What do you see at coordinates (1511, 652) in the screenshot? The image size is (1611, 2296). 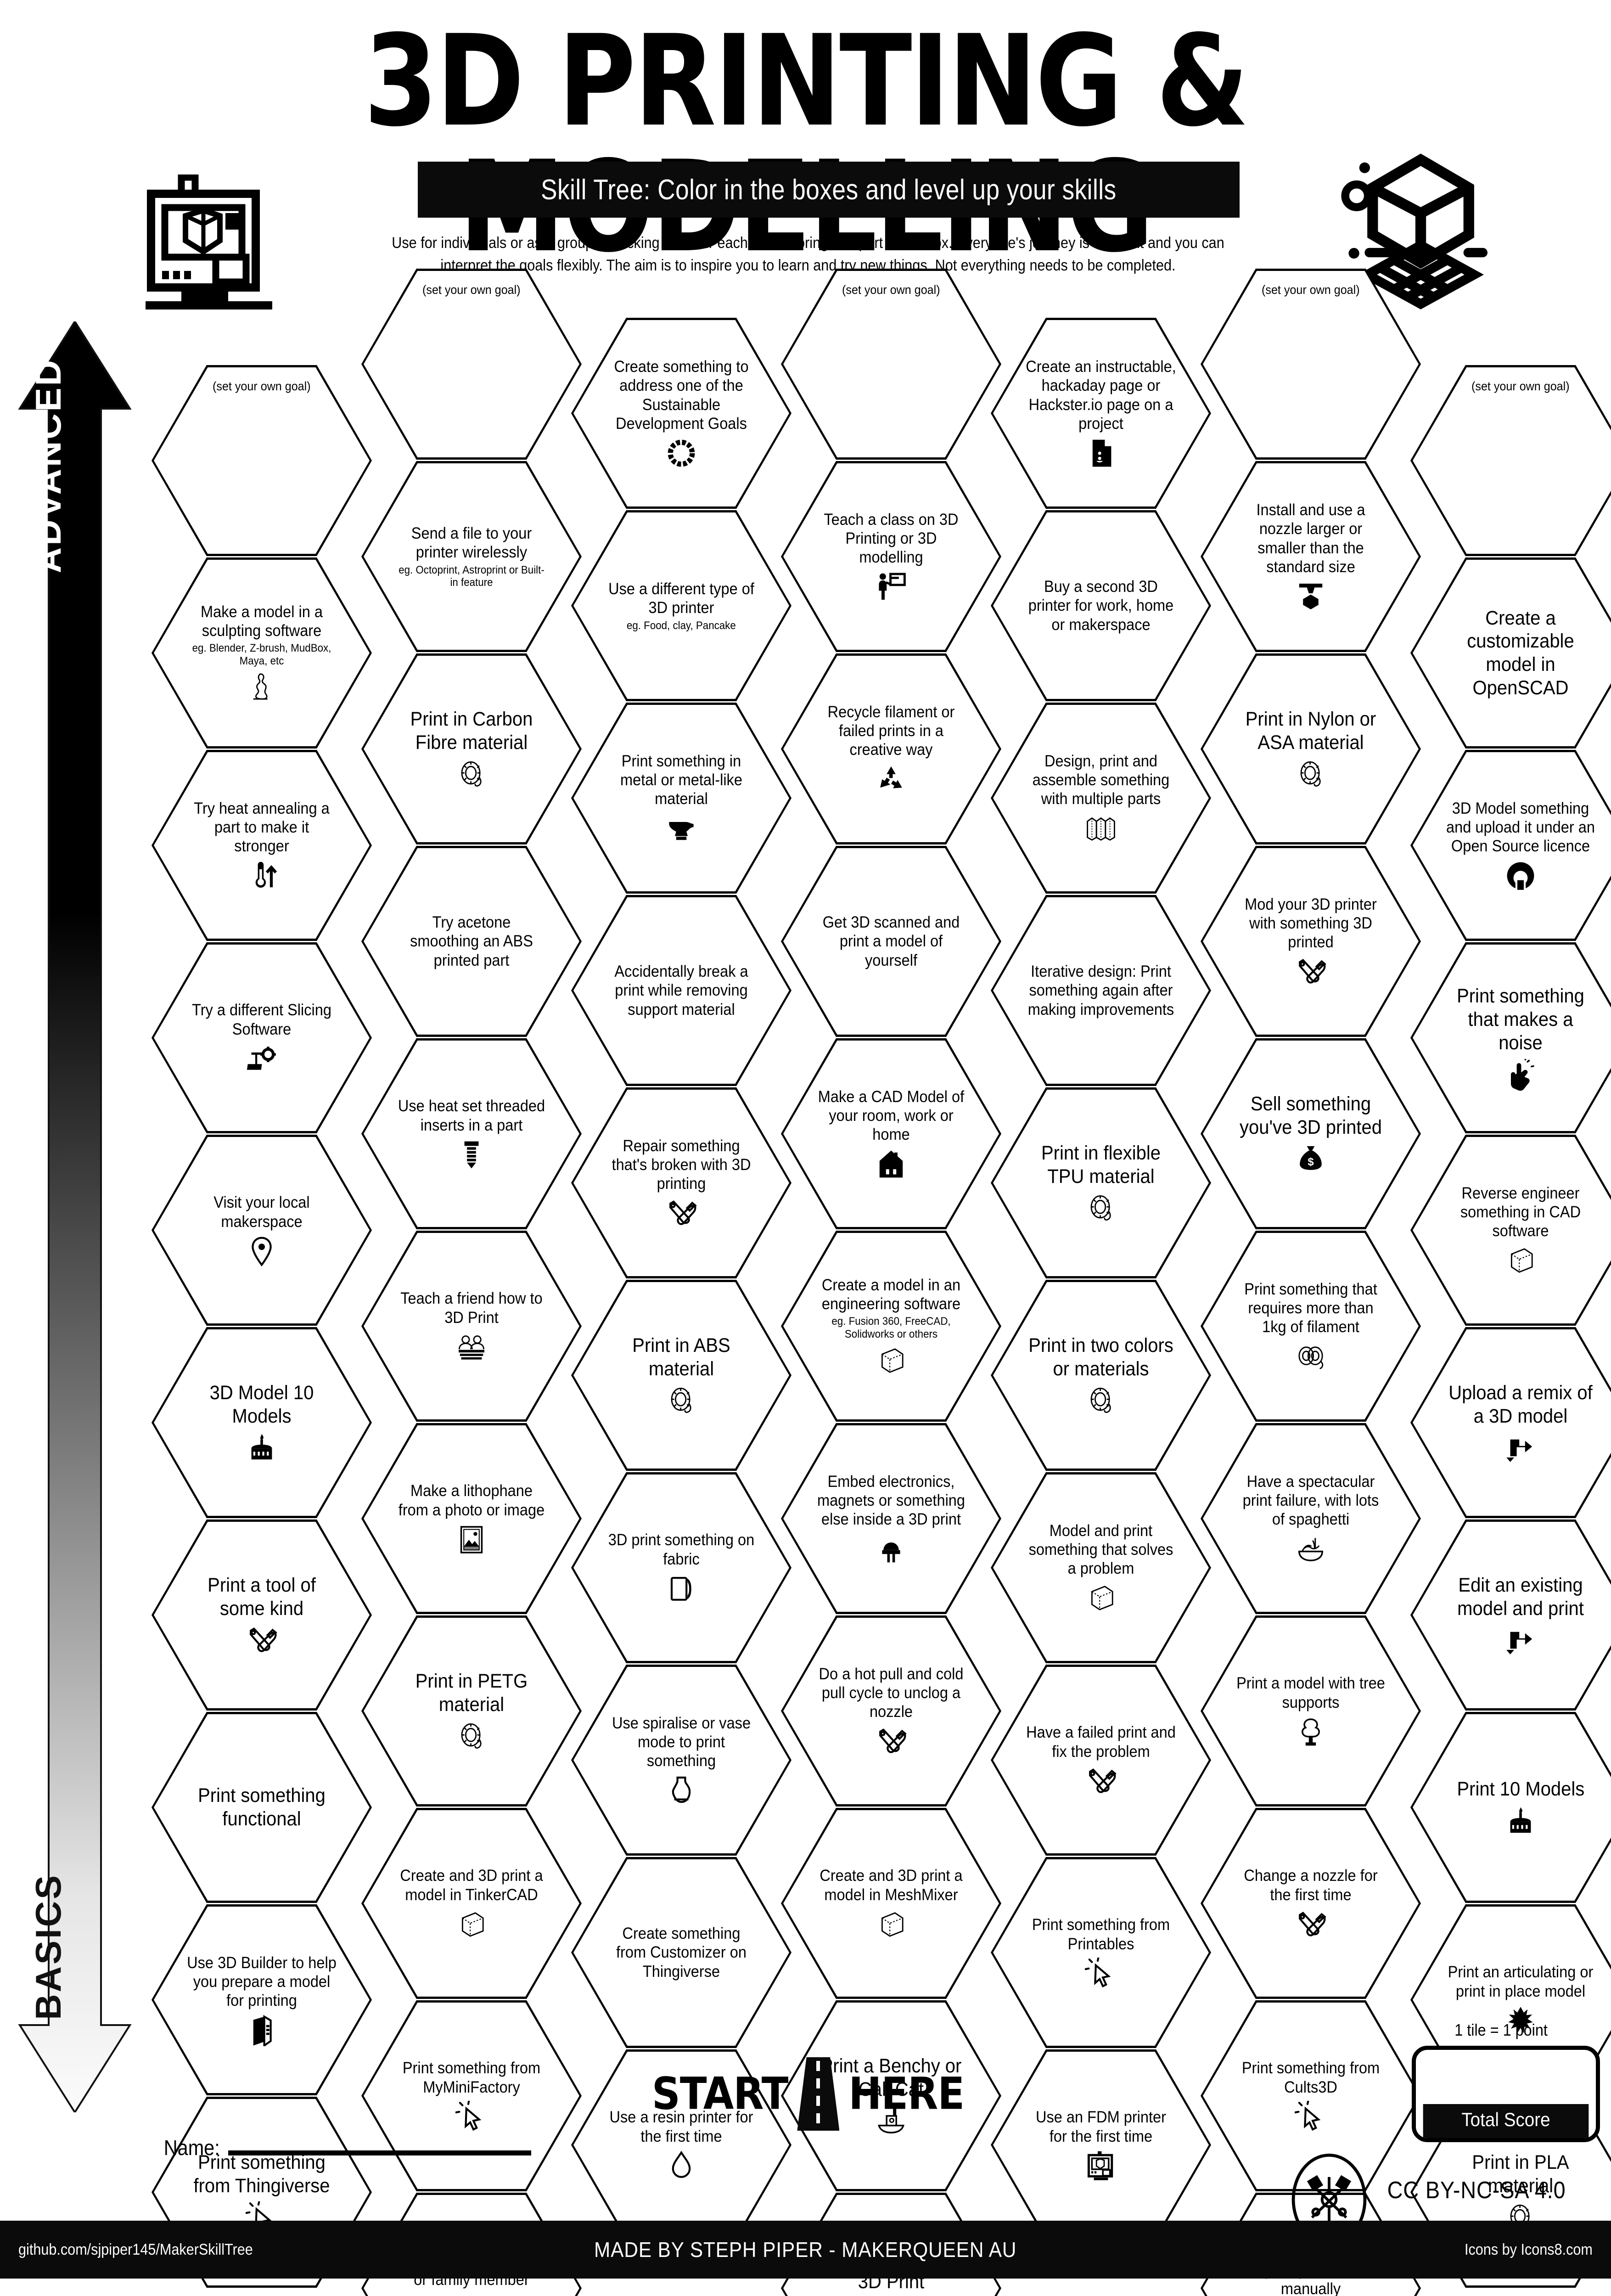 I see `skill-hex-c7-r2: Create a customizable model in OpenSCAD` at bounding box center [1511, 652].